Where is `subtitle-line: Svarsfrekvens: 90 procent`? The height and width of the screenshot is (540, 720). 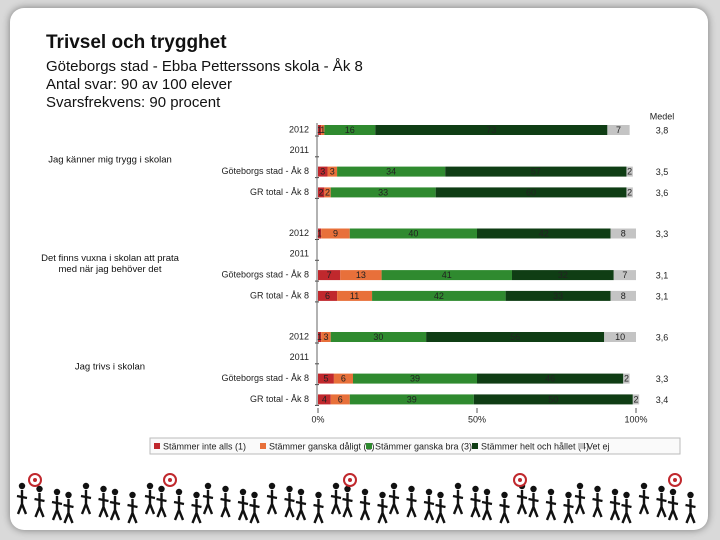
subtitle-line: Svarsfrekvens: 90 procent is located at coordinates (133, 102).